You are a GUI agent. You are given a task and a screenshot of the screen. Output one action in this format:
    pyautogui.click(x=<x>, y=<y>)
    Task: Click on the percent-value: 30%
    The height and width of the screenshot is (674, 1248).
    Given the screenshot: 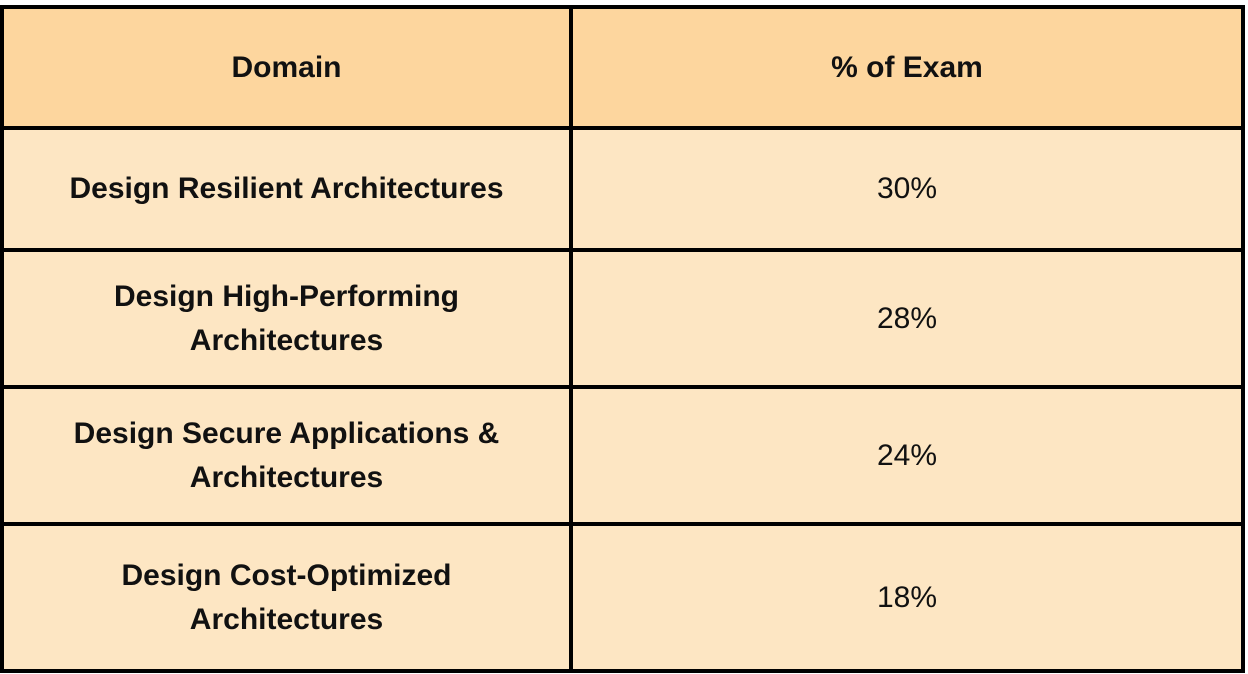 What is the action you would take?
    pyautogui.click(x=907, y=188)
    